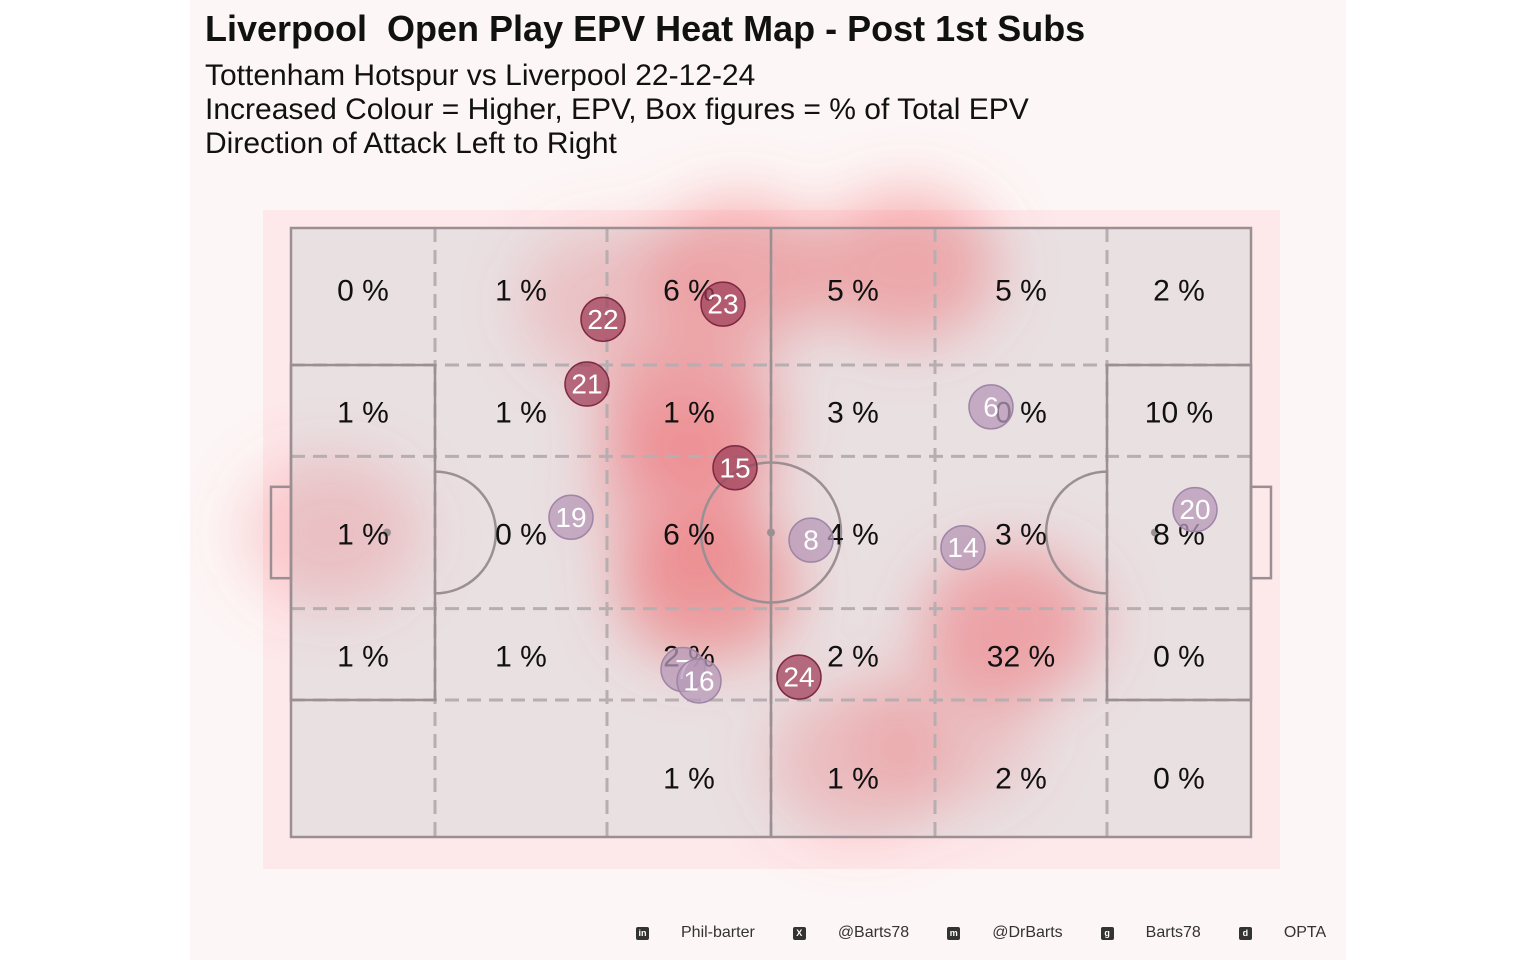  Describe the element at coordinates (1027, 932) in the screenshot. I see `footer-credit-label: @DrBarts` at that location.